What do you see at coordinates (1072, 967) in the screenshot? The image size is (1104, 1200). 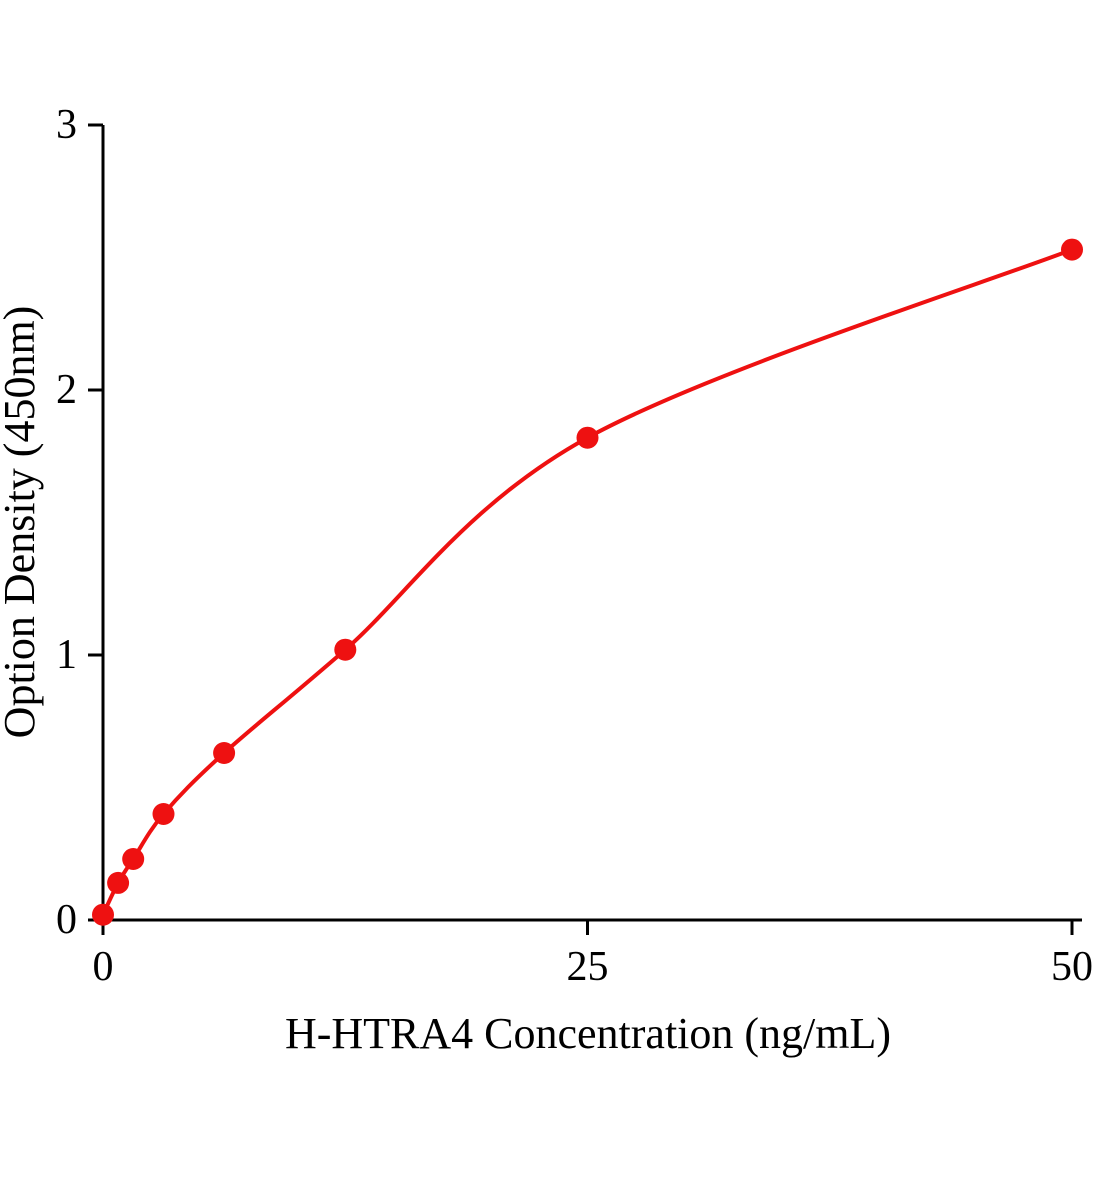 I see `x-tick-label: 50` at bounding box center [1072, 967].